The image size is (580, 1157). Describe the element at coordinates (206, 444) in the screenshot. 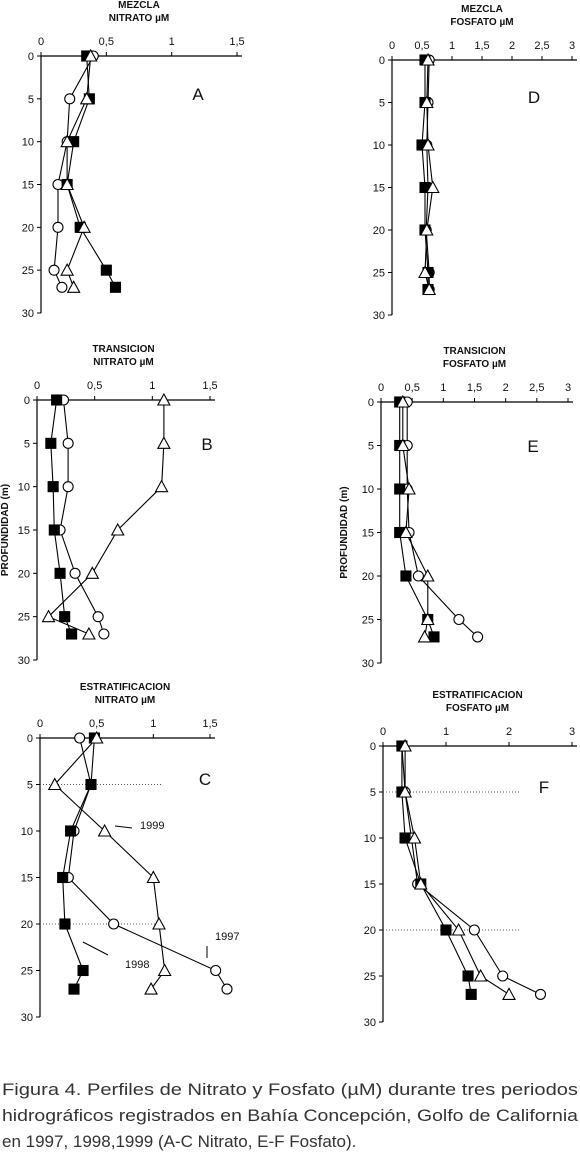

I see `panel-letter: B` at that location.